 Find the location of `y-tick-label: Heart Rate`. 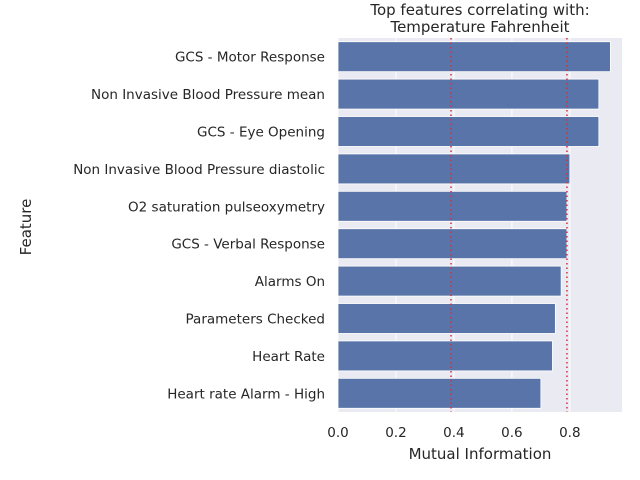

y-tick-label: Heart Rate is located at coordinates (288, 357).